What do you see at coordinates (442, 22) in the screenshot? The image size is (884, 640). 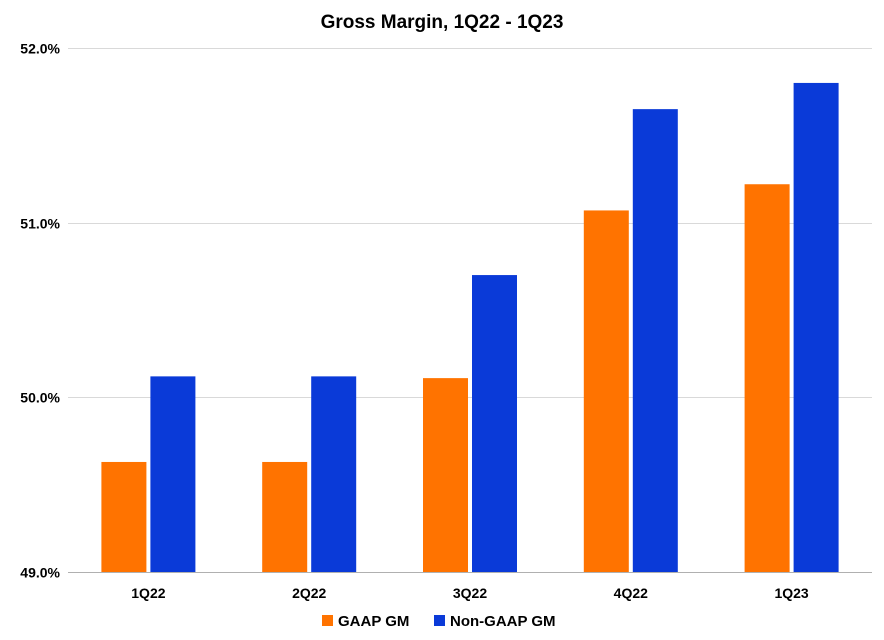 I see `chart-title: Gross Margin, 1Q22 - 1Q23` at bounding box center [442, 22].